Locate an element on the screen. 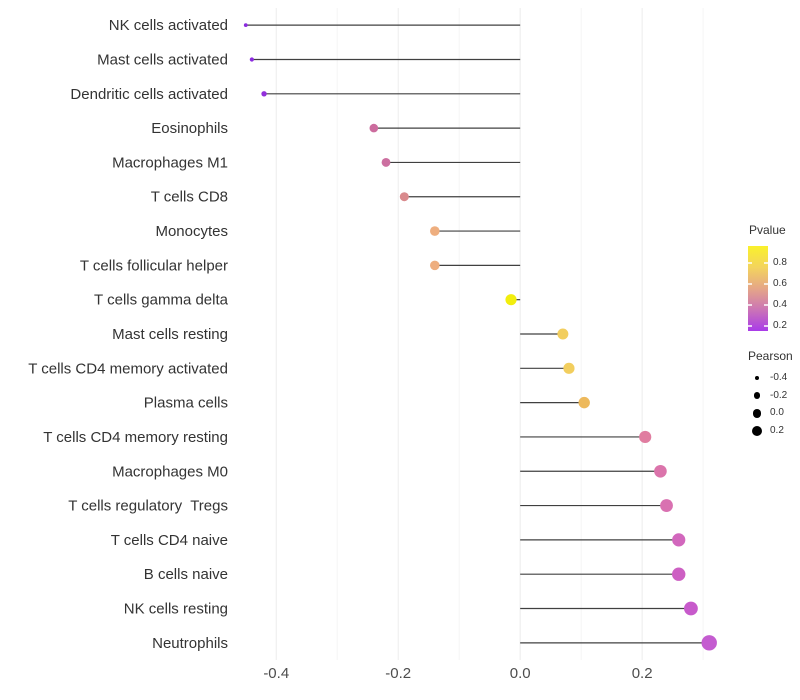 The image size is (800, 700). pvalue-tick-label: 0.2 is located at coordinates (780, 325).